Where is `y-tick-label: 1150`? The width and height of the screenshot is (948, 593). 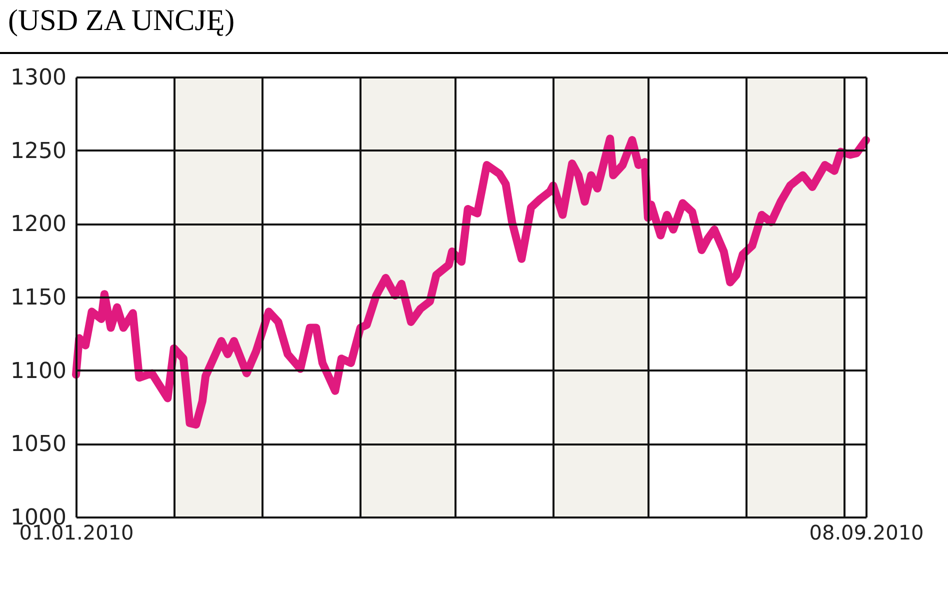 y-tick-label: 1150 is located at coordinates (38, 298).